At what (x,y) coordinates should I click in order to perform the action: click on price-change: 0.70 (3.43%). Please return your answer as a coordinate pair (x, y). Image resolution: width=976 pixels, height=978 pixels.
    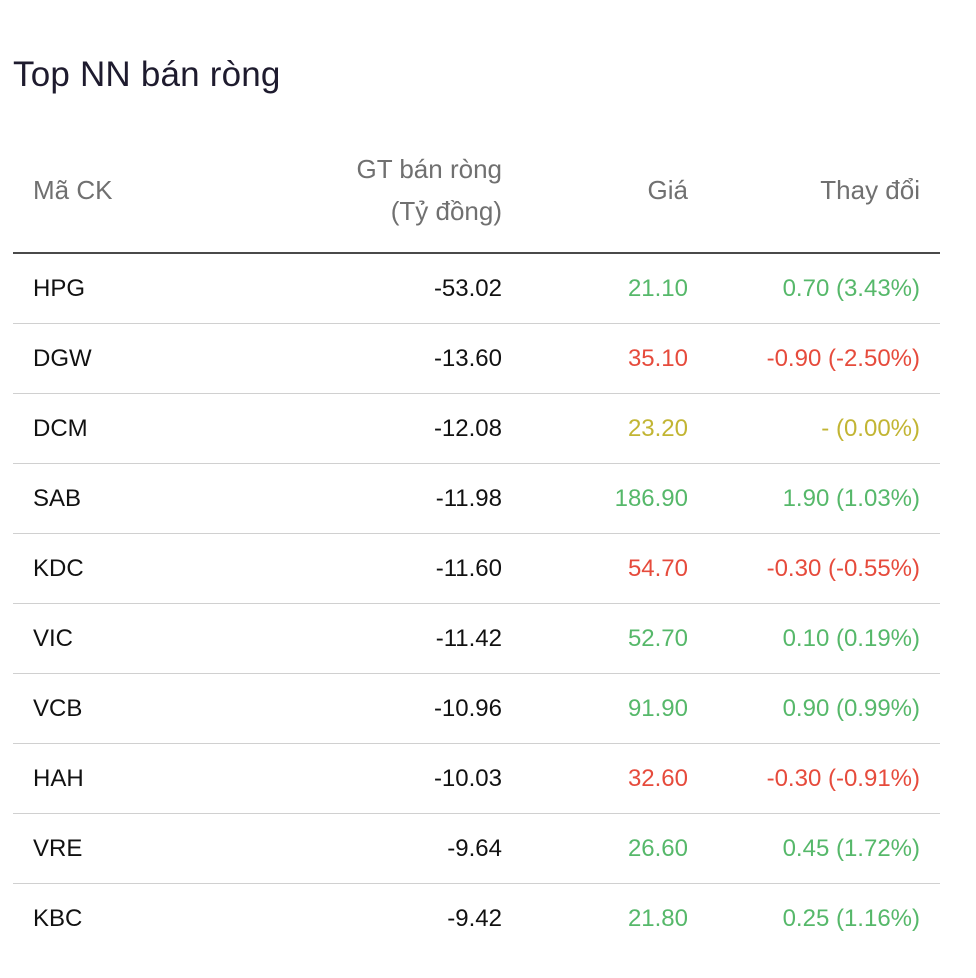
    Looking at the image, I should click on (851, 288).